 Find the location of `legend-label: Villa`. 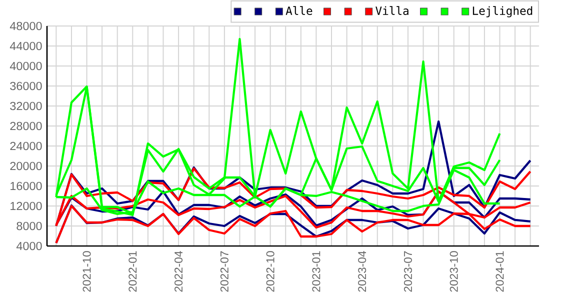

legend-label: Villa is located at coordinates (392, 11).